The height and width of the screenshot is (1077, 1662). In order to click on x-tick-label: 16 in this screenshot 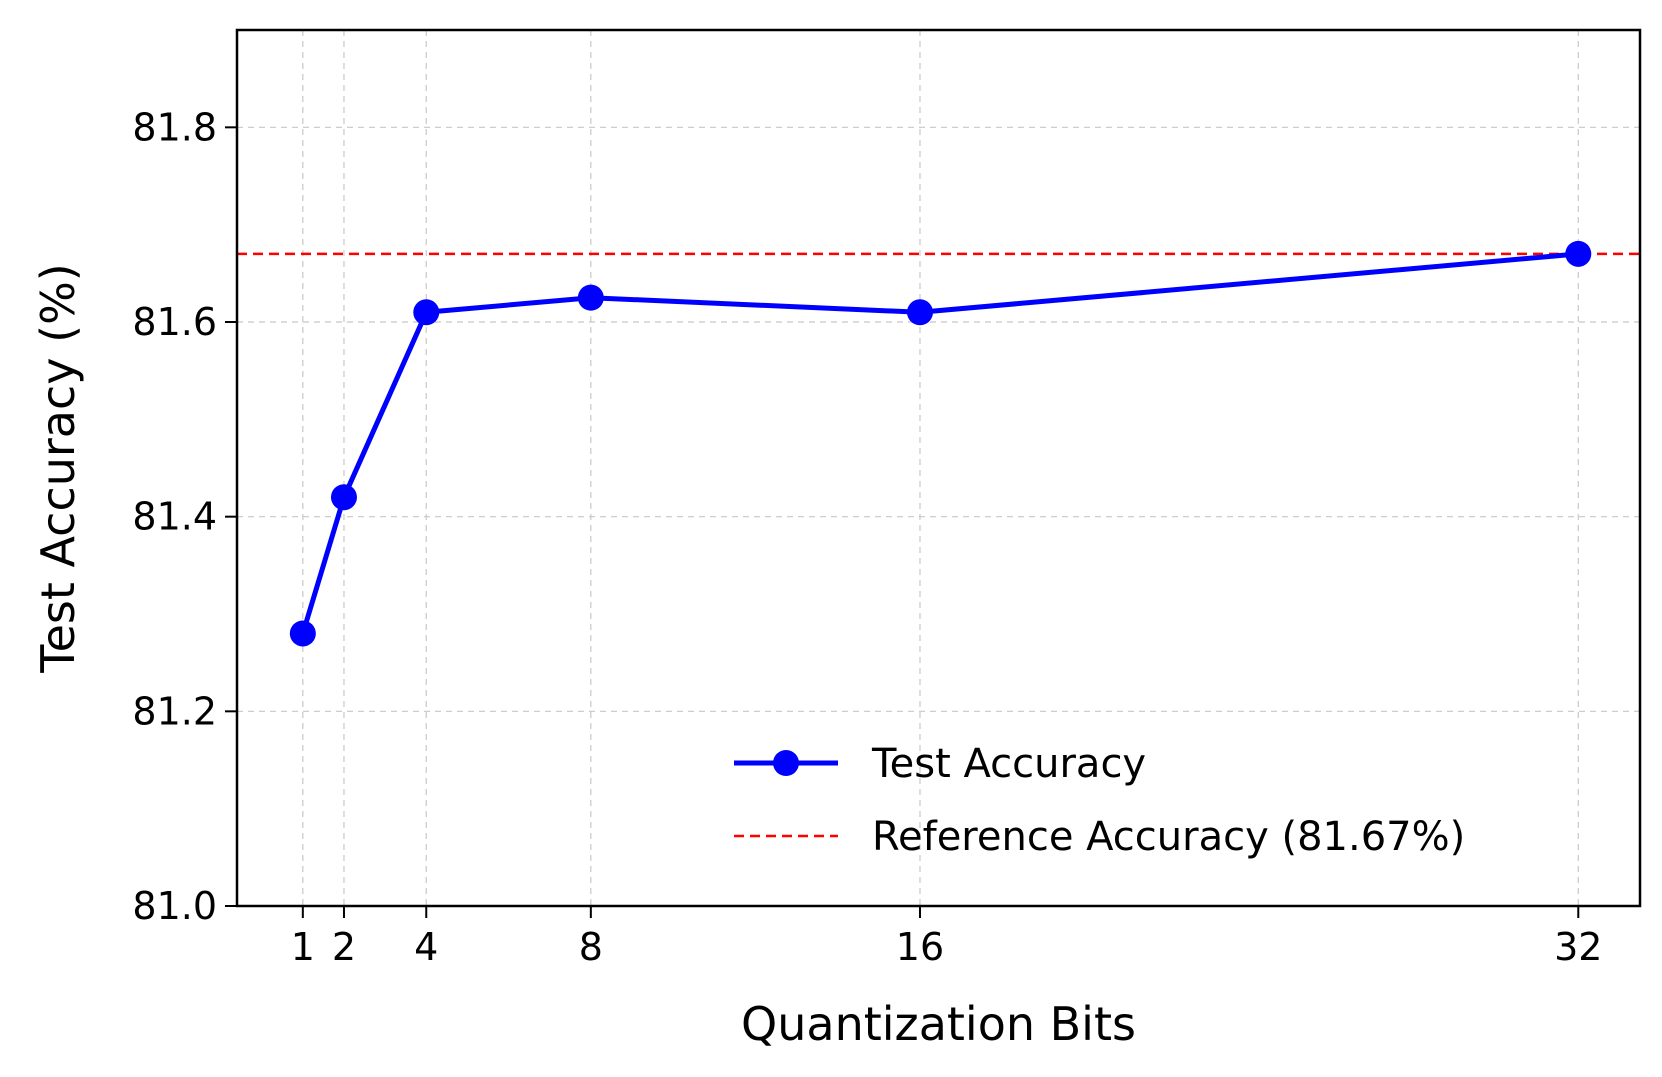, I will do `click(920, 947)`.